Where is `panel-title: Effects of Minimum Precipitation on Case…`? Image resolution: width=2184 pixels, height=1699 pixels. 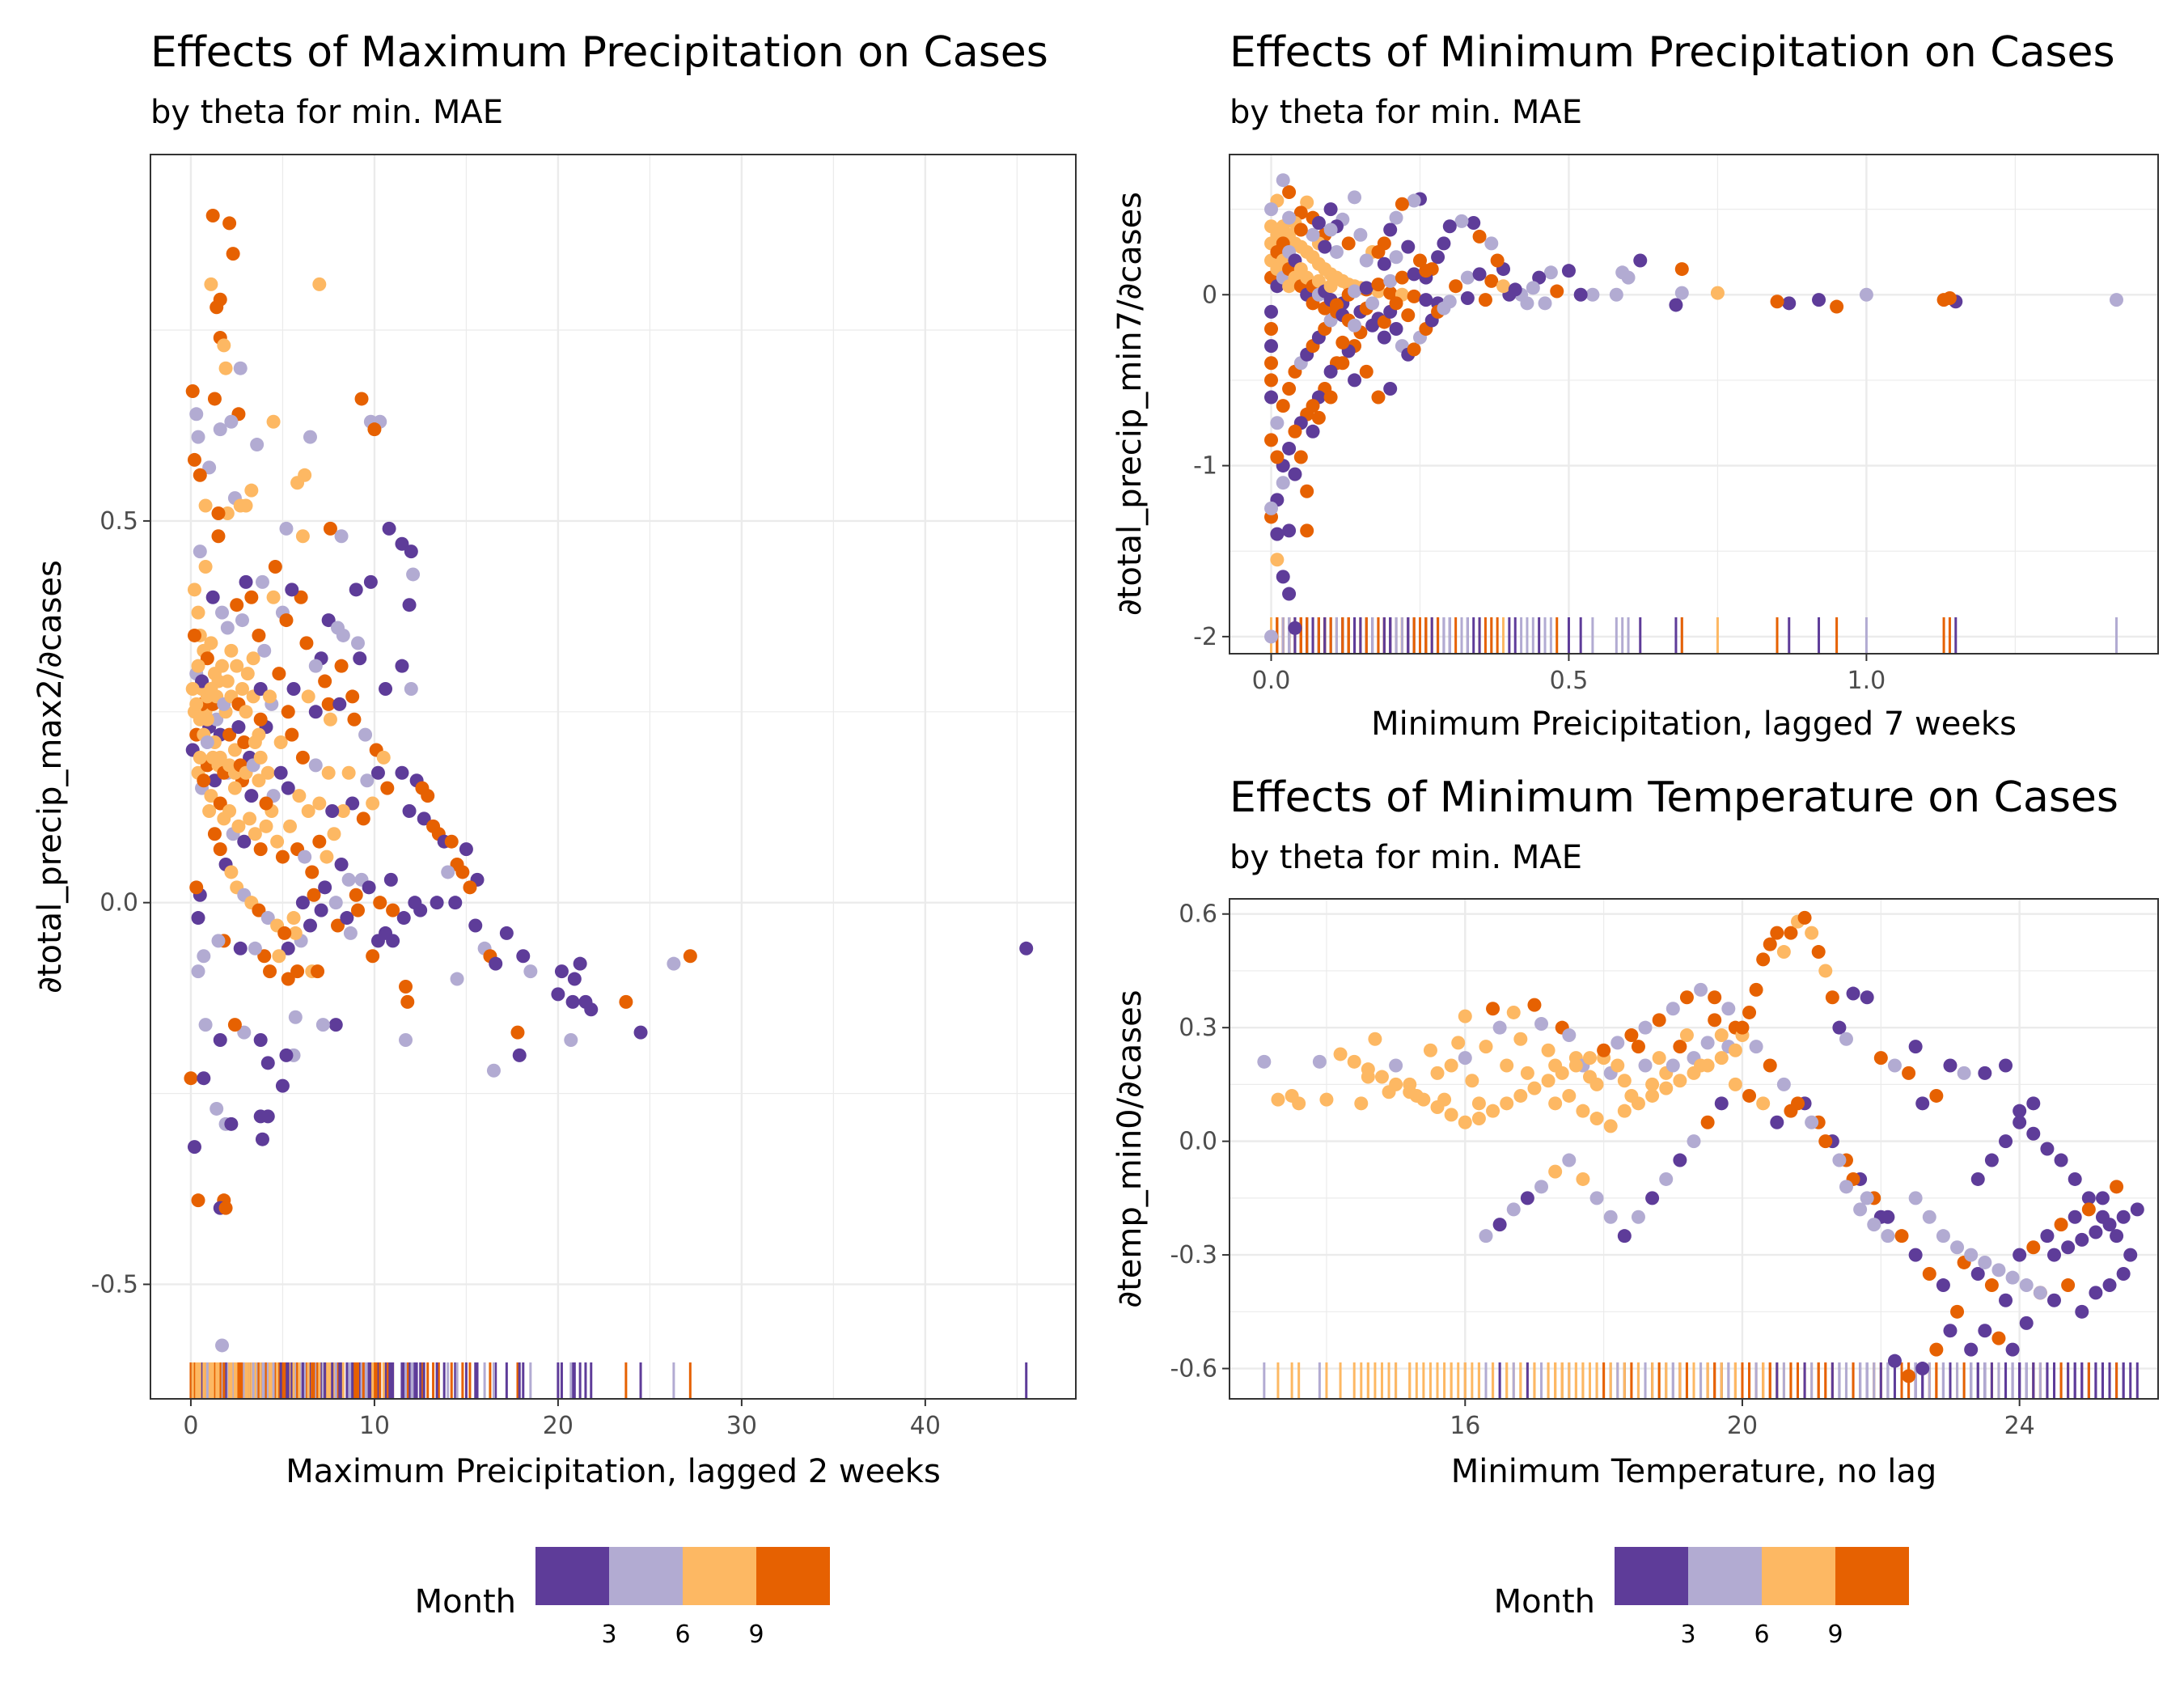
panel-title: Effects of Minimum Precipitation on Case… is located at coordinates (1672, 52).